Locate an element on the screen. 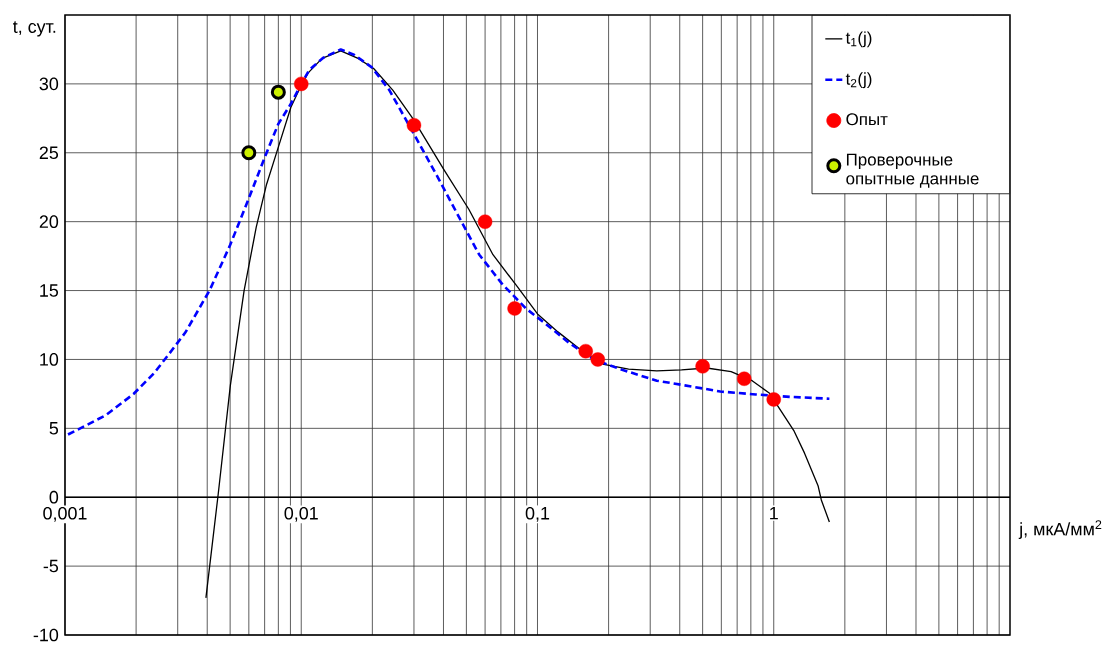 The height and width of the screenshot is (645, 1116). y-tick-label: 25 is located at coordinates (49, 153).